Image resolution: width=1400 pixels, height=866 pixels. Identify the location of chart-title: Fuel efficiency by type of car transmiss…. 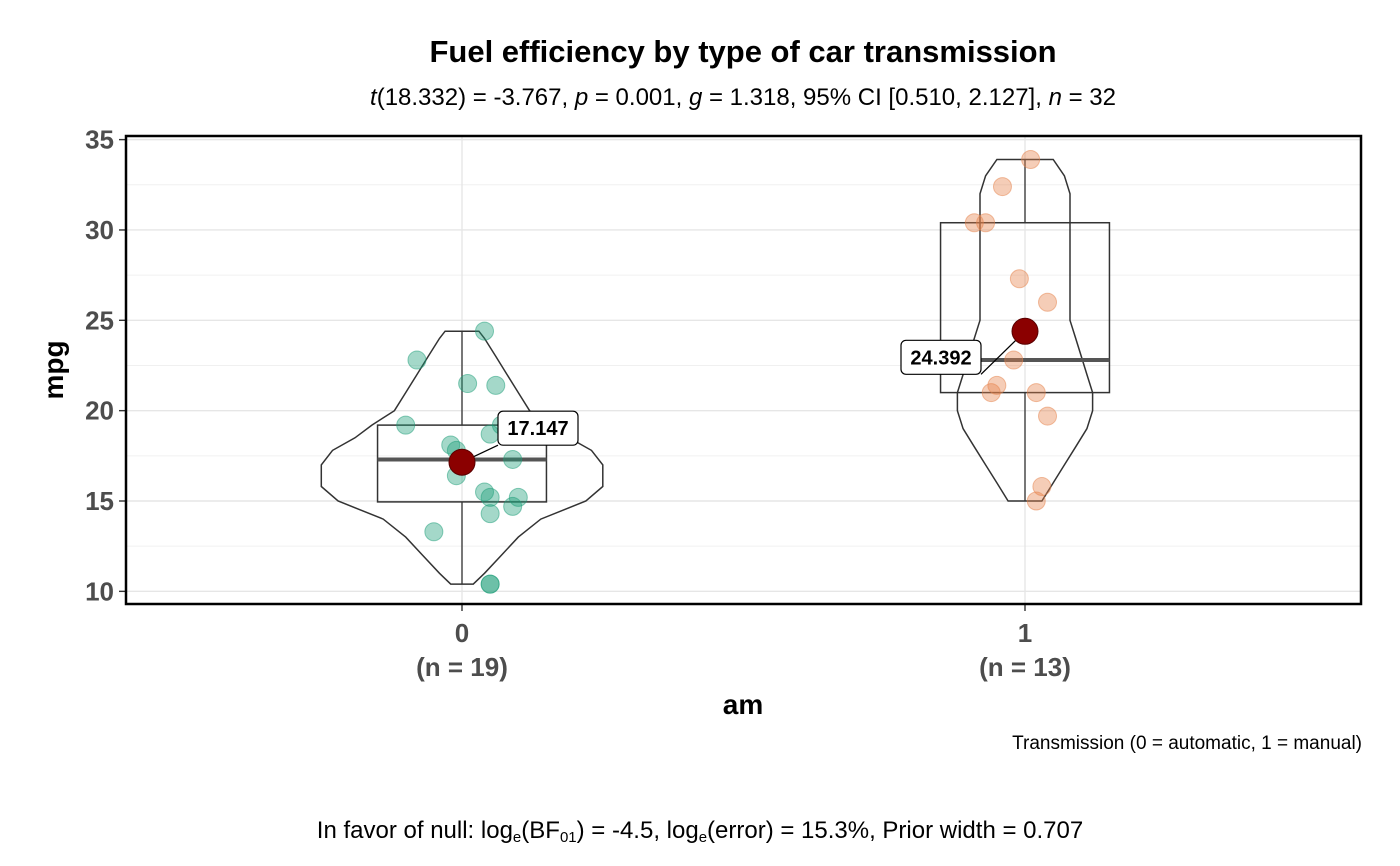
(743, 51).